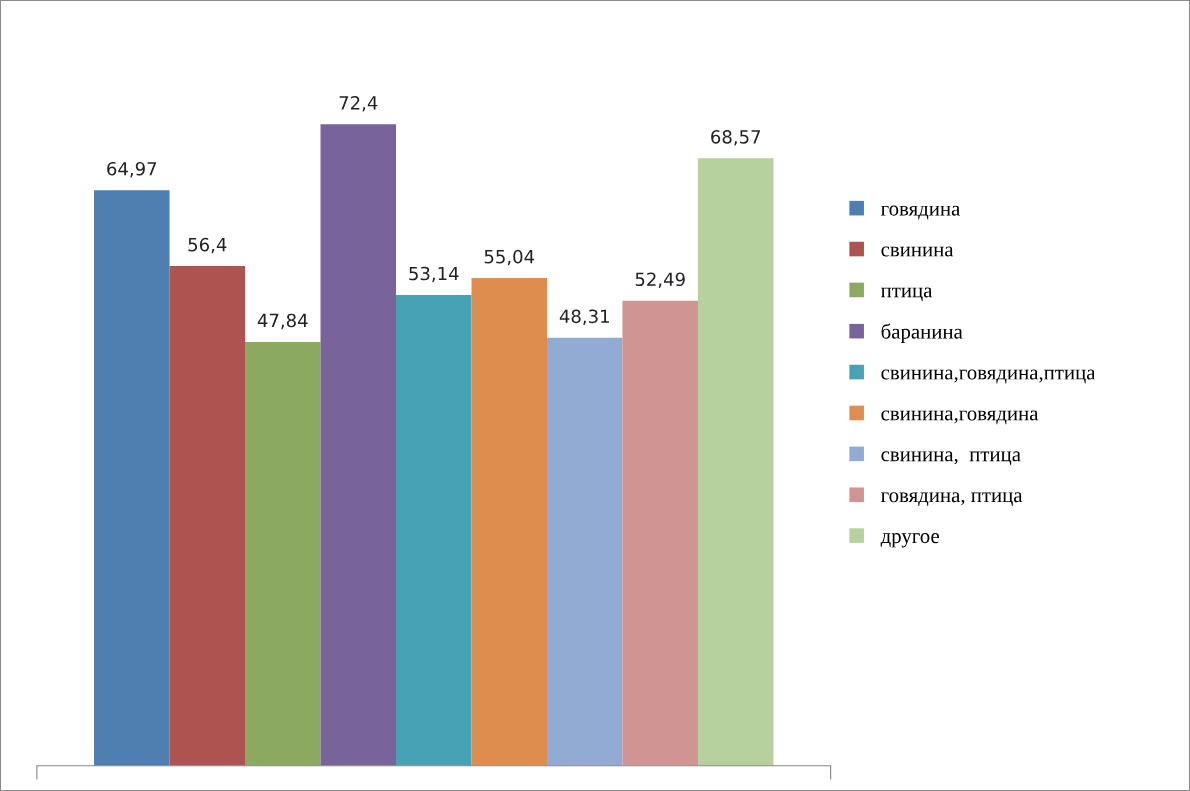  Describe the element at coordinates (952, 499) in the screenshot. I see `legend-label: говядина, птица` at that location.